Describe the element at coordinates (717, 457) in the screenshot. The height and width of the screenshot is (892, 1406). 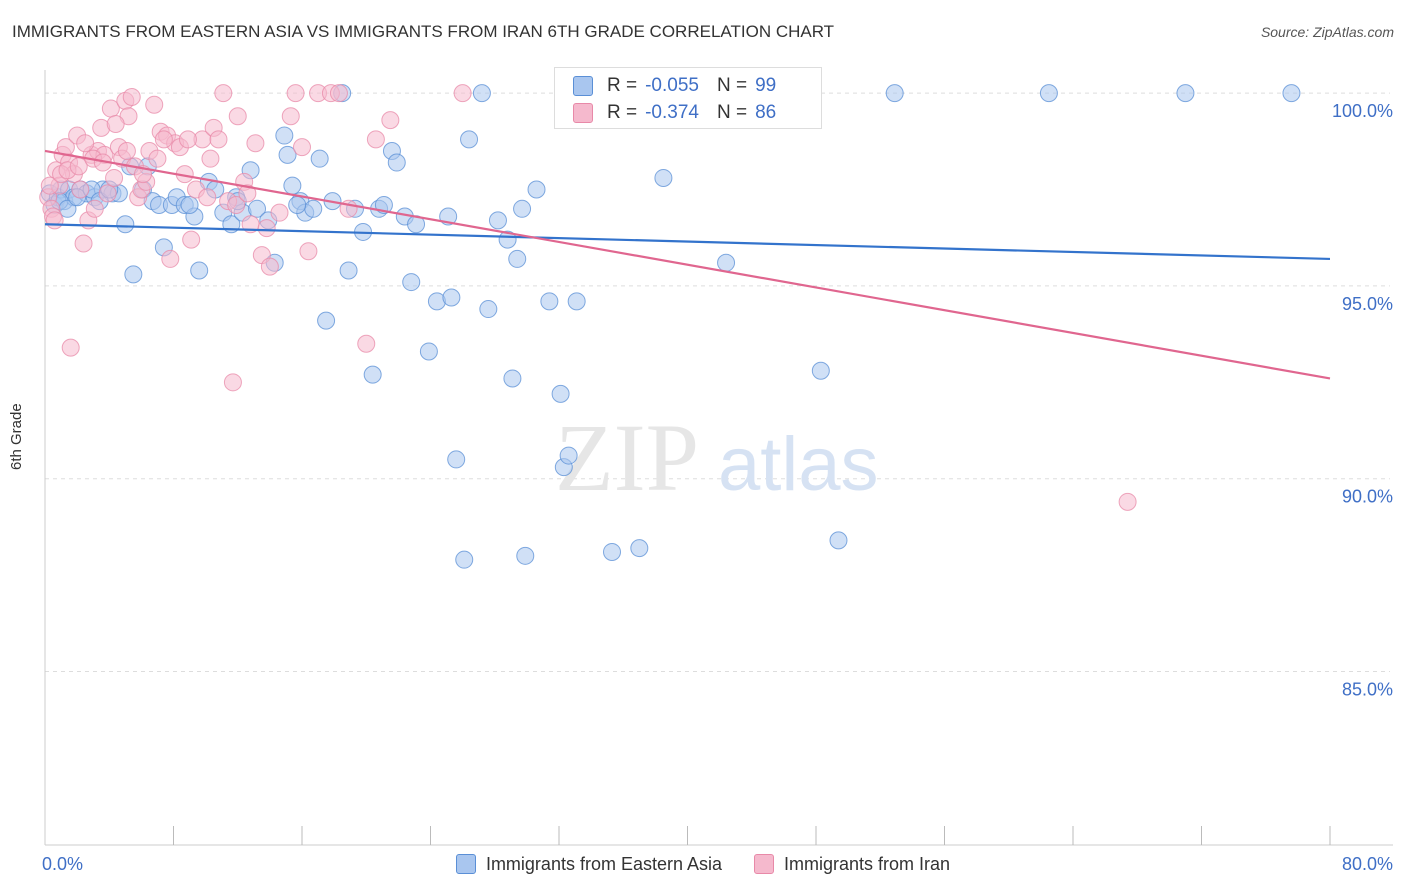
I see `watermark: ZIP atlas` at that location.